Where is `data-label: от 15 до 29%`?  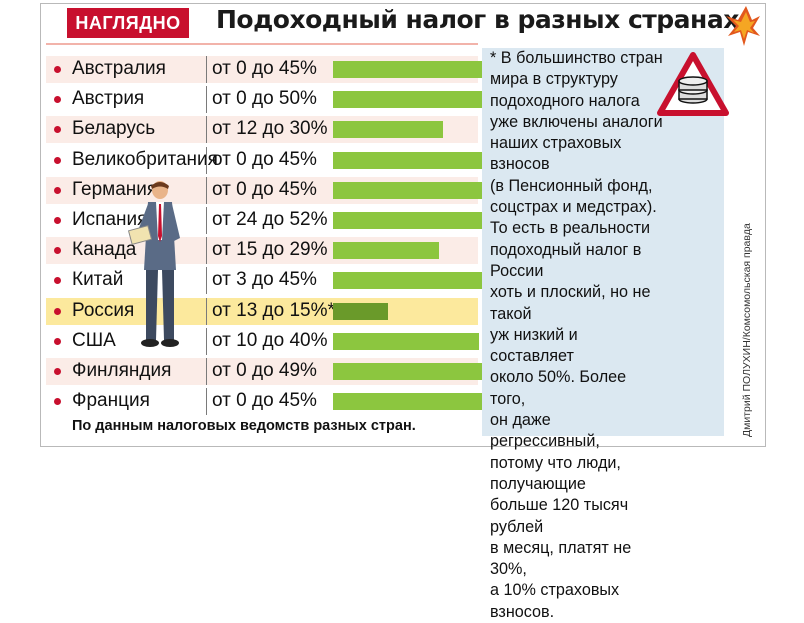
data-label: от 15 до 29% is located at coordinates (270, 250).